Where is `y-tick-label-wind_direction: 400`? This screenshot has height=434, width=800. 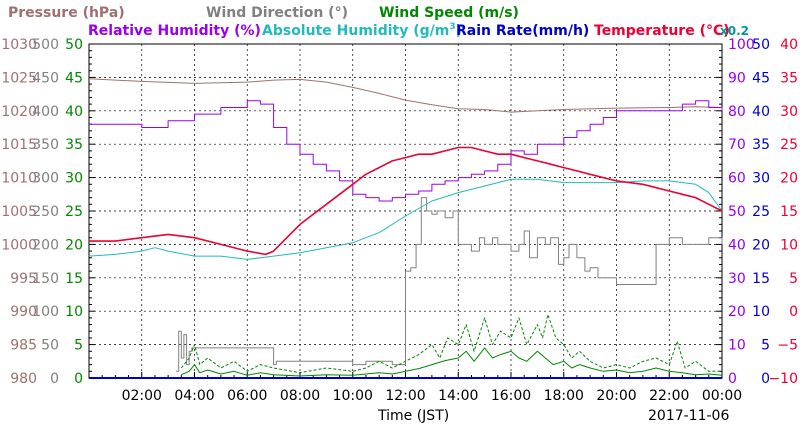
y-tick-label-wind_direction: 400 is located at coordinates (45, 112).